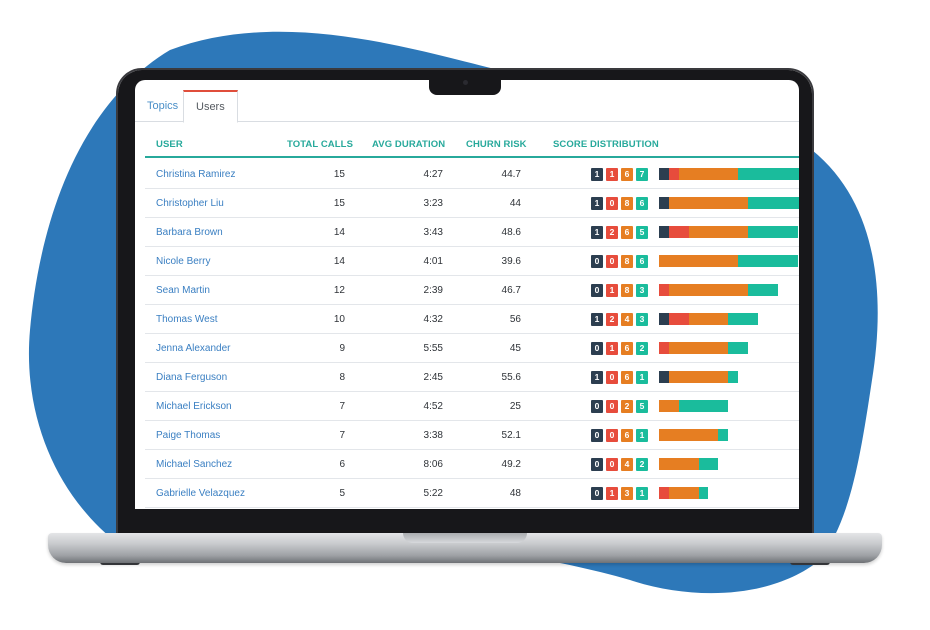 The image size is (930, 630). Describe the element at coordinates (472, 261) in the screenshot. I see `table-row: Nicole Berry 14 4:01 39.6 0 0 8 6` at that location.